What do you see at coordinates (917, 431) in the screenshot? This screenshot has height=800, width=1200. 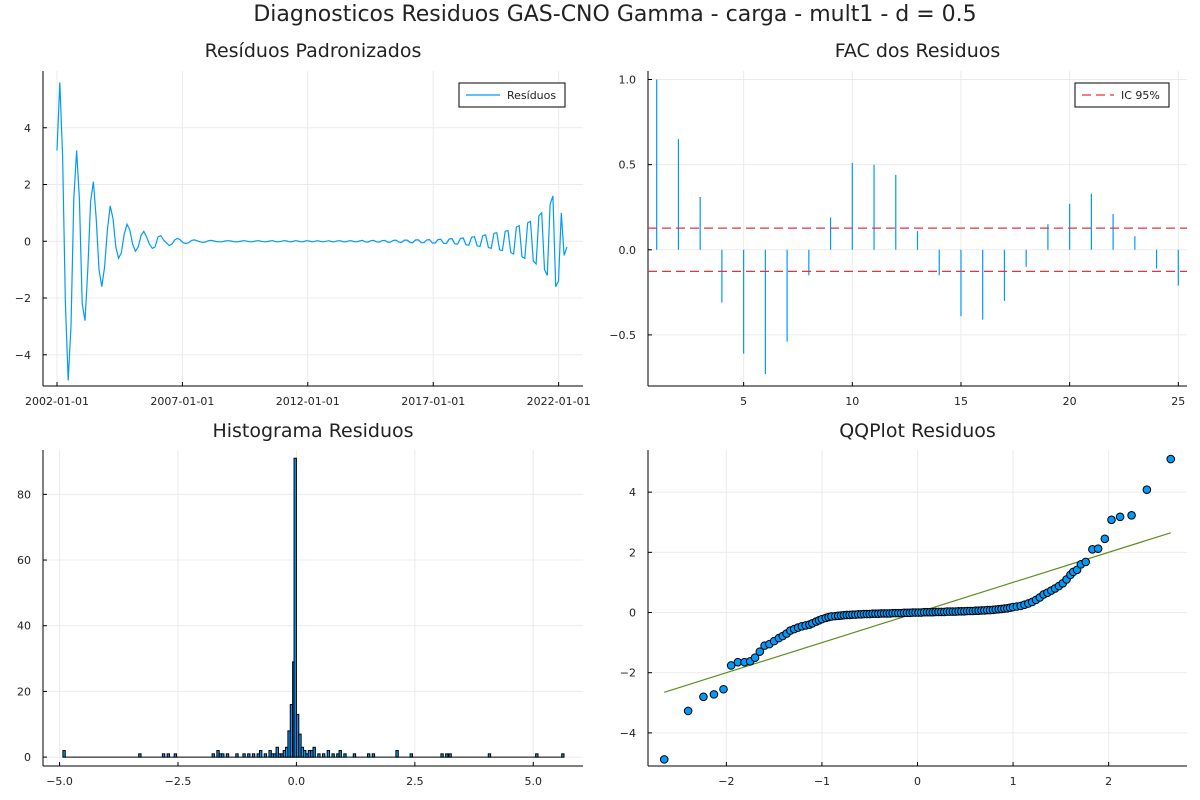 I see `panel-title: QQPlot Residuos` at bounding box center [917, 431].